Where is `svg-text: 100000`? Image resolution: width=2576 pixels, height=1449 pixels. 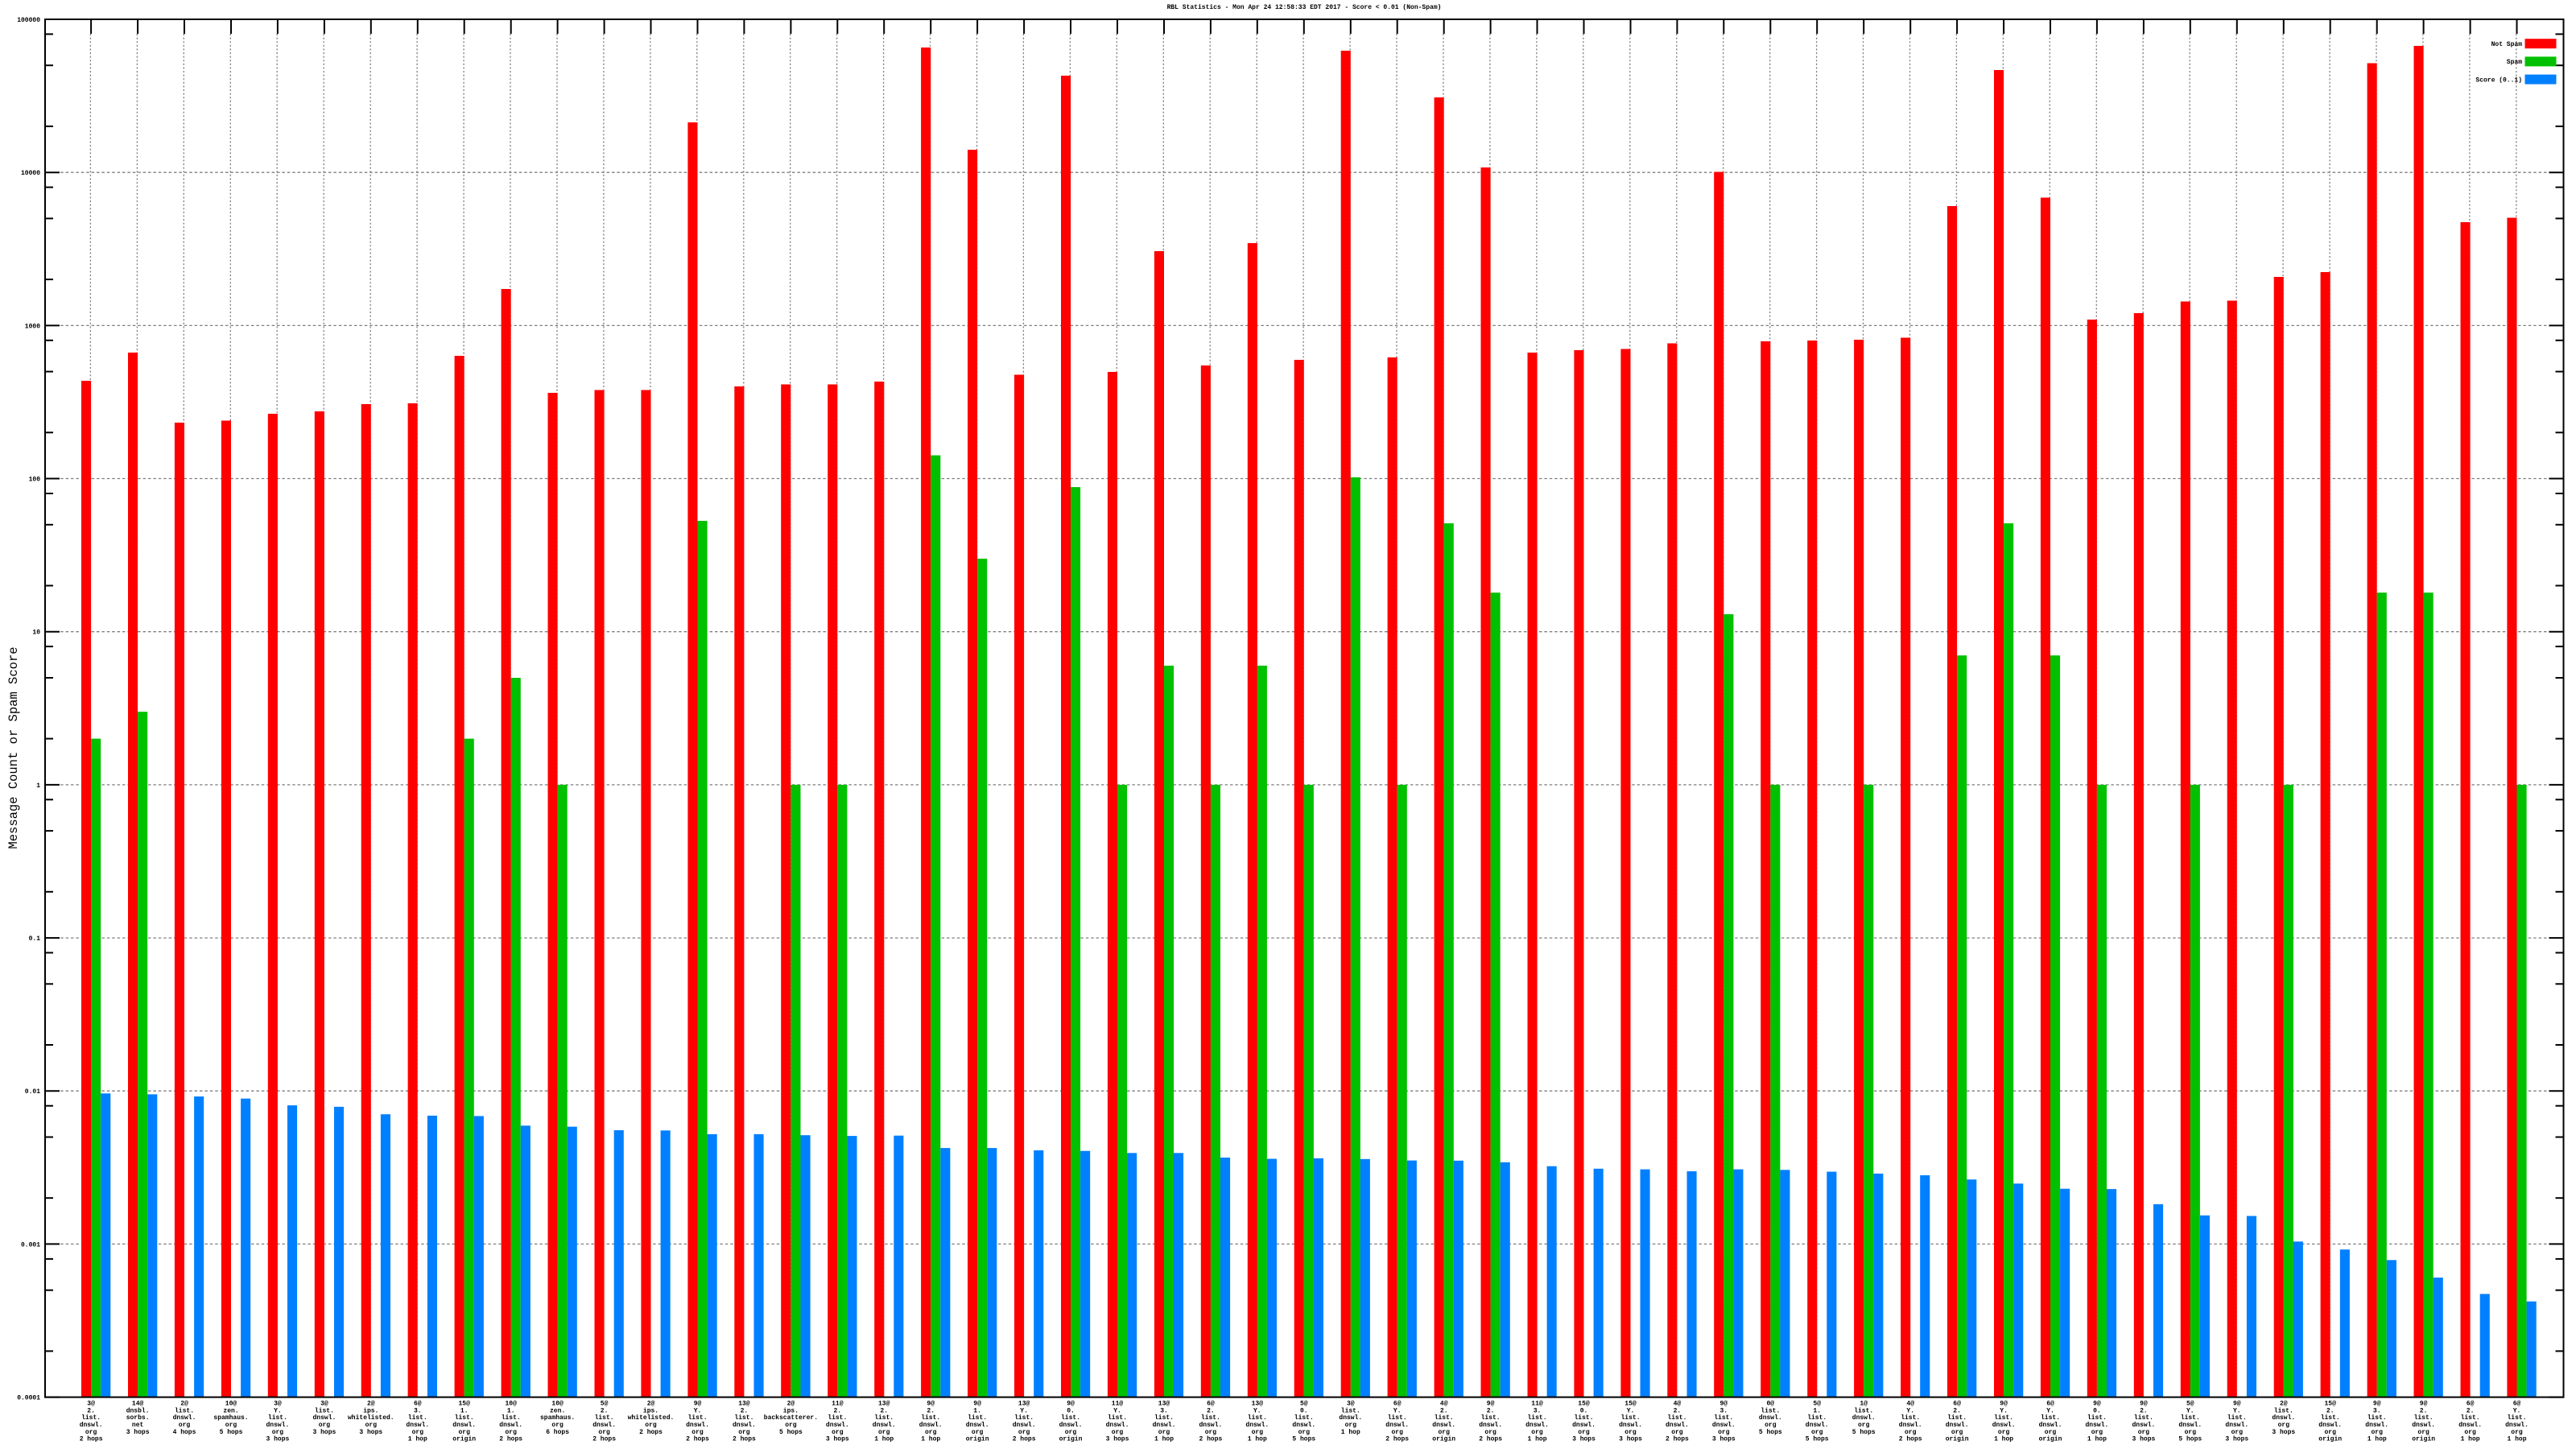 svg-text: 100000 is located at coordinates (28, 20).